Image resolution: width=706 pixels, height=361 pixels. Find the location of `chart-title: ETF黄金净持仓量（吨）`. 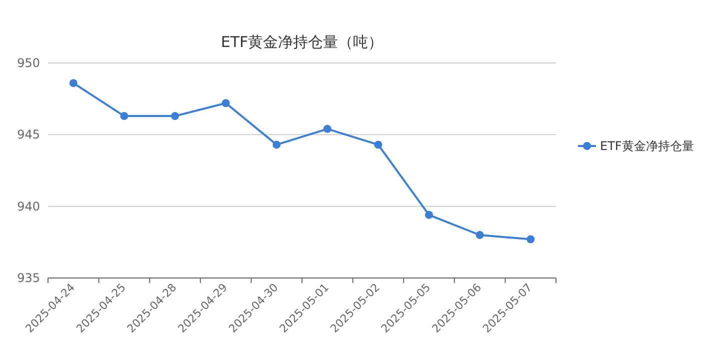

chart-title: ETF黄金净持仓量（吨） is located at coordinates (302, 42).